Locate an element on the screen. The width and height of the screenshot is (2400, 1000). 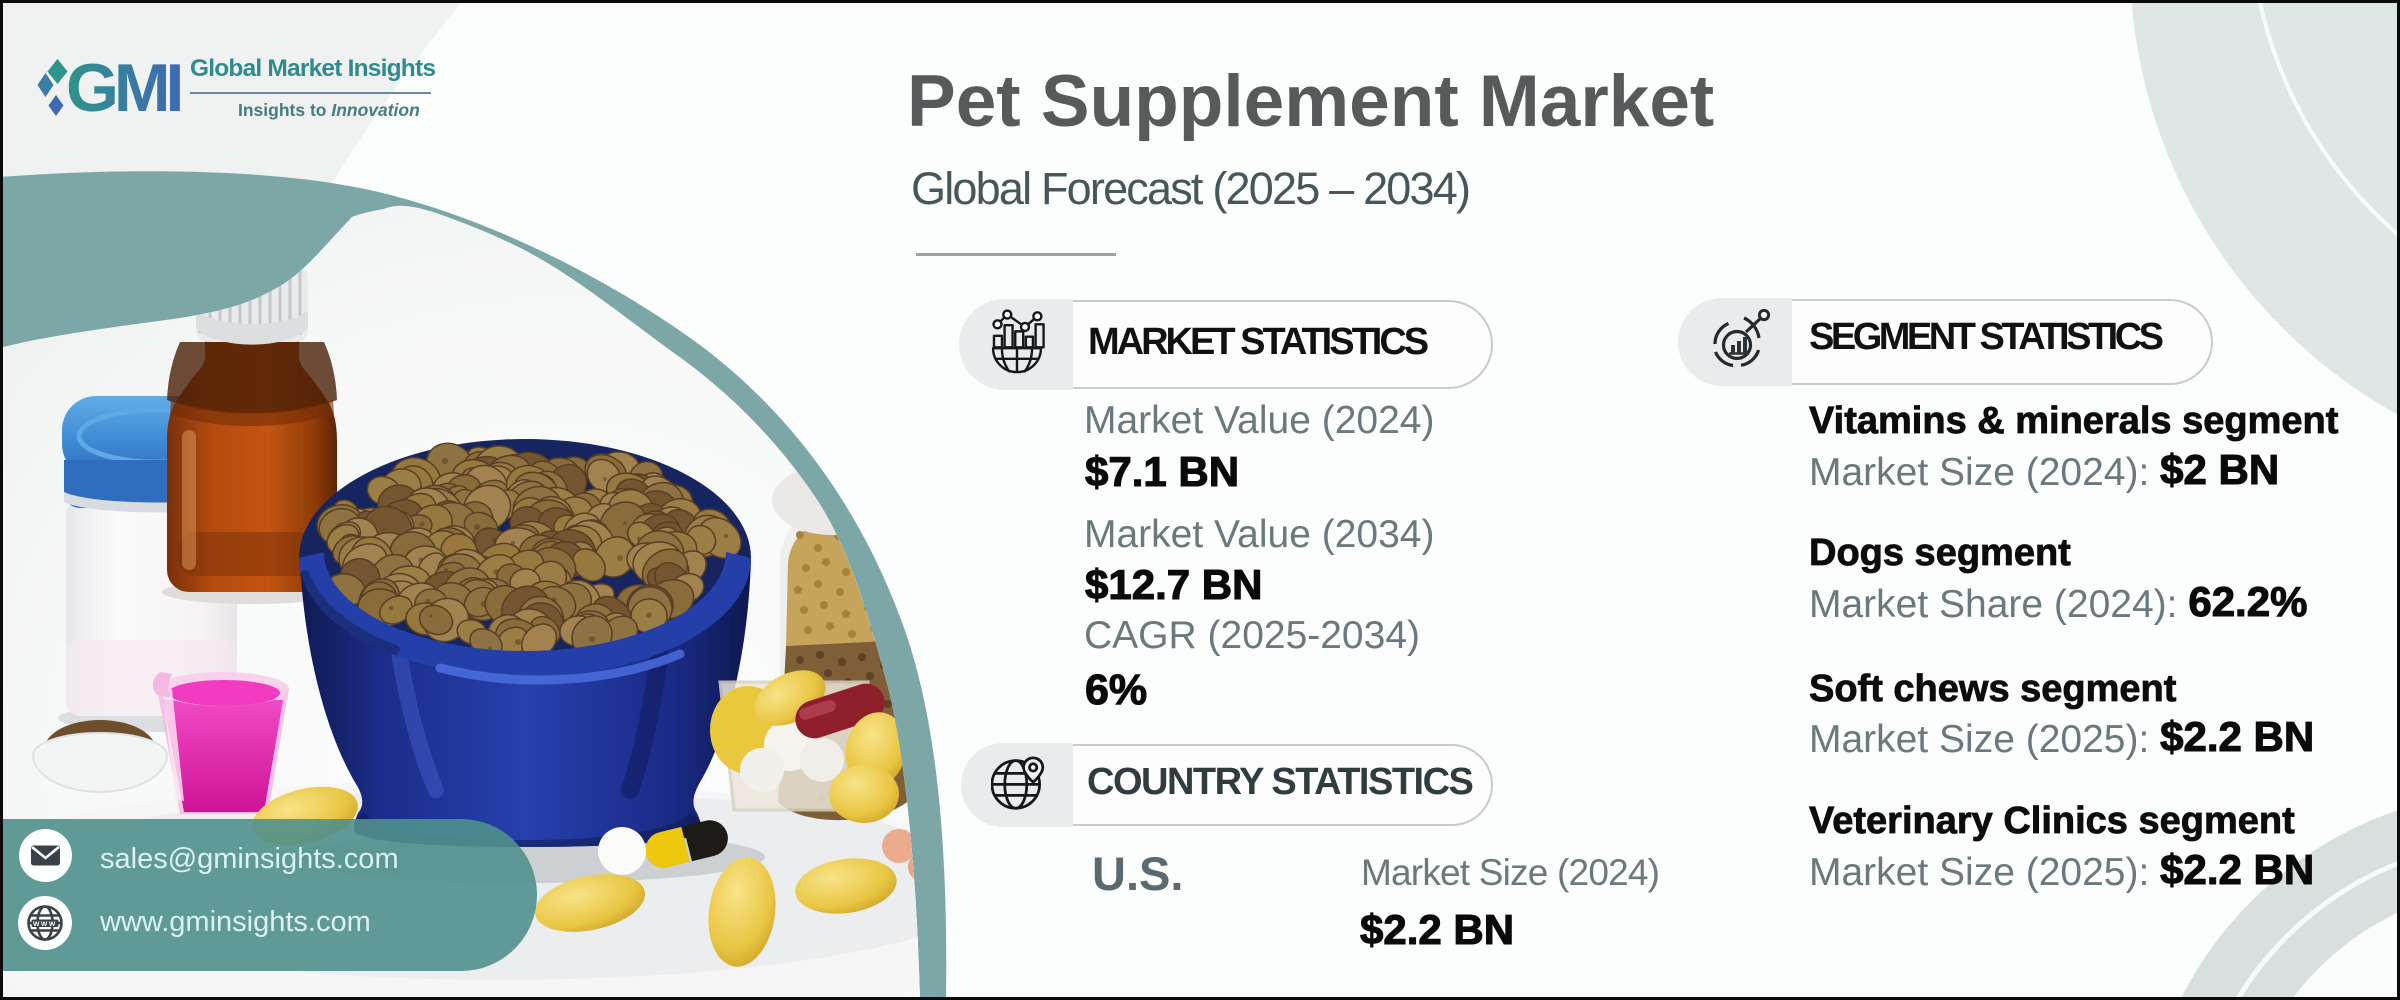
svg-text: Insights to Innovation is located at coordinates (329, 110).